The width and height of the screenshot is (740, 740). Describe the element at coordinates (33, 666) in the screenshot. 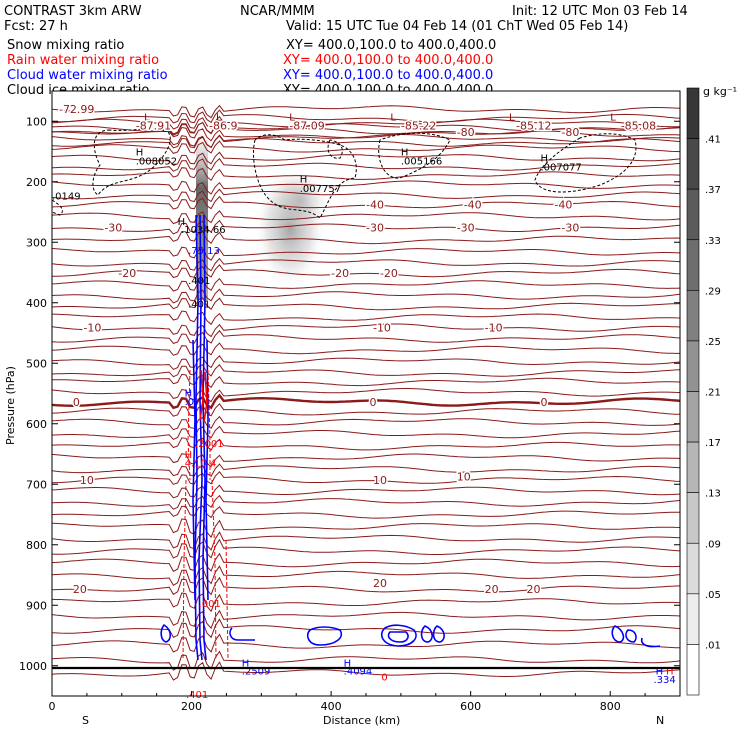

I see `y-tick-label: 1000` at that location.